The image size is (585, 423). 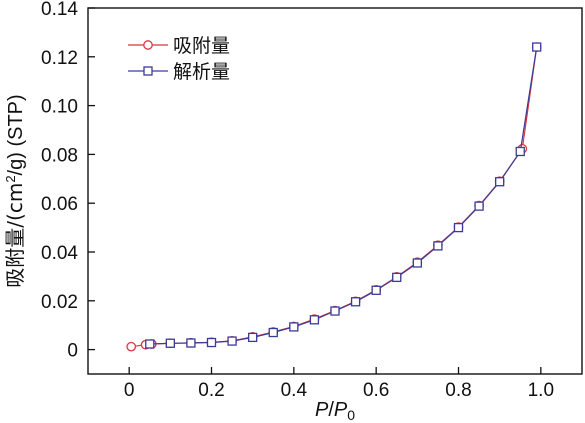 I want to click on y-tick-label: 0.12, so click(x=59, y=58).